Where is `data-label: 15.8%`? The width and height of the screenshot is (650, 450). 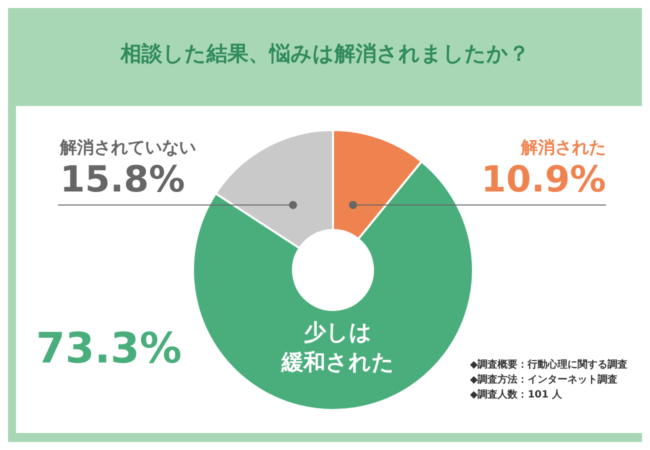
data-label: 15.8% is located at coordinates (122, 180).